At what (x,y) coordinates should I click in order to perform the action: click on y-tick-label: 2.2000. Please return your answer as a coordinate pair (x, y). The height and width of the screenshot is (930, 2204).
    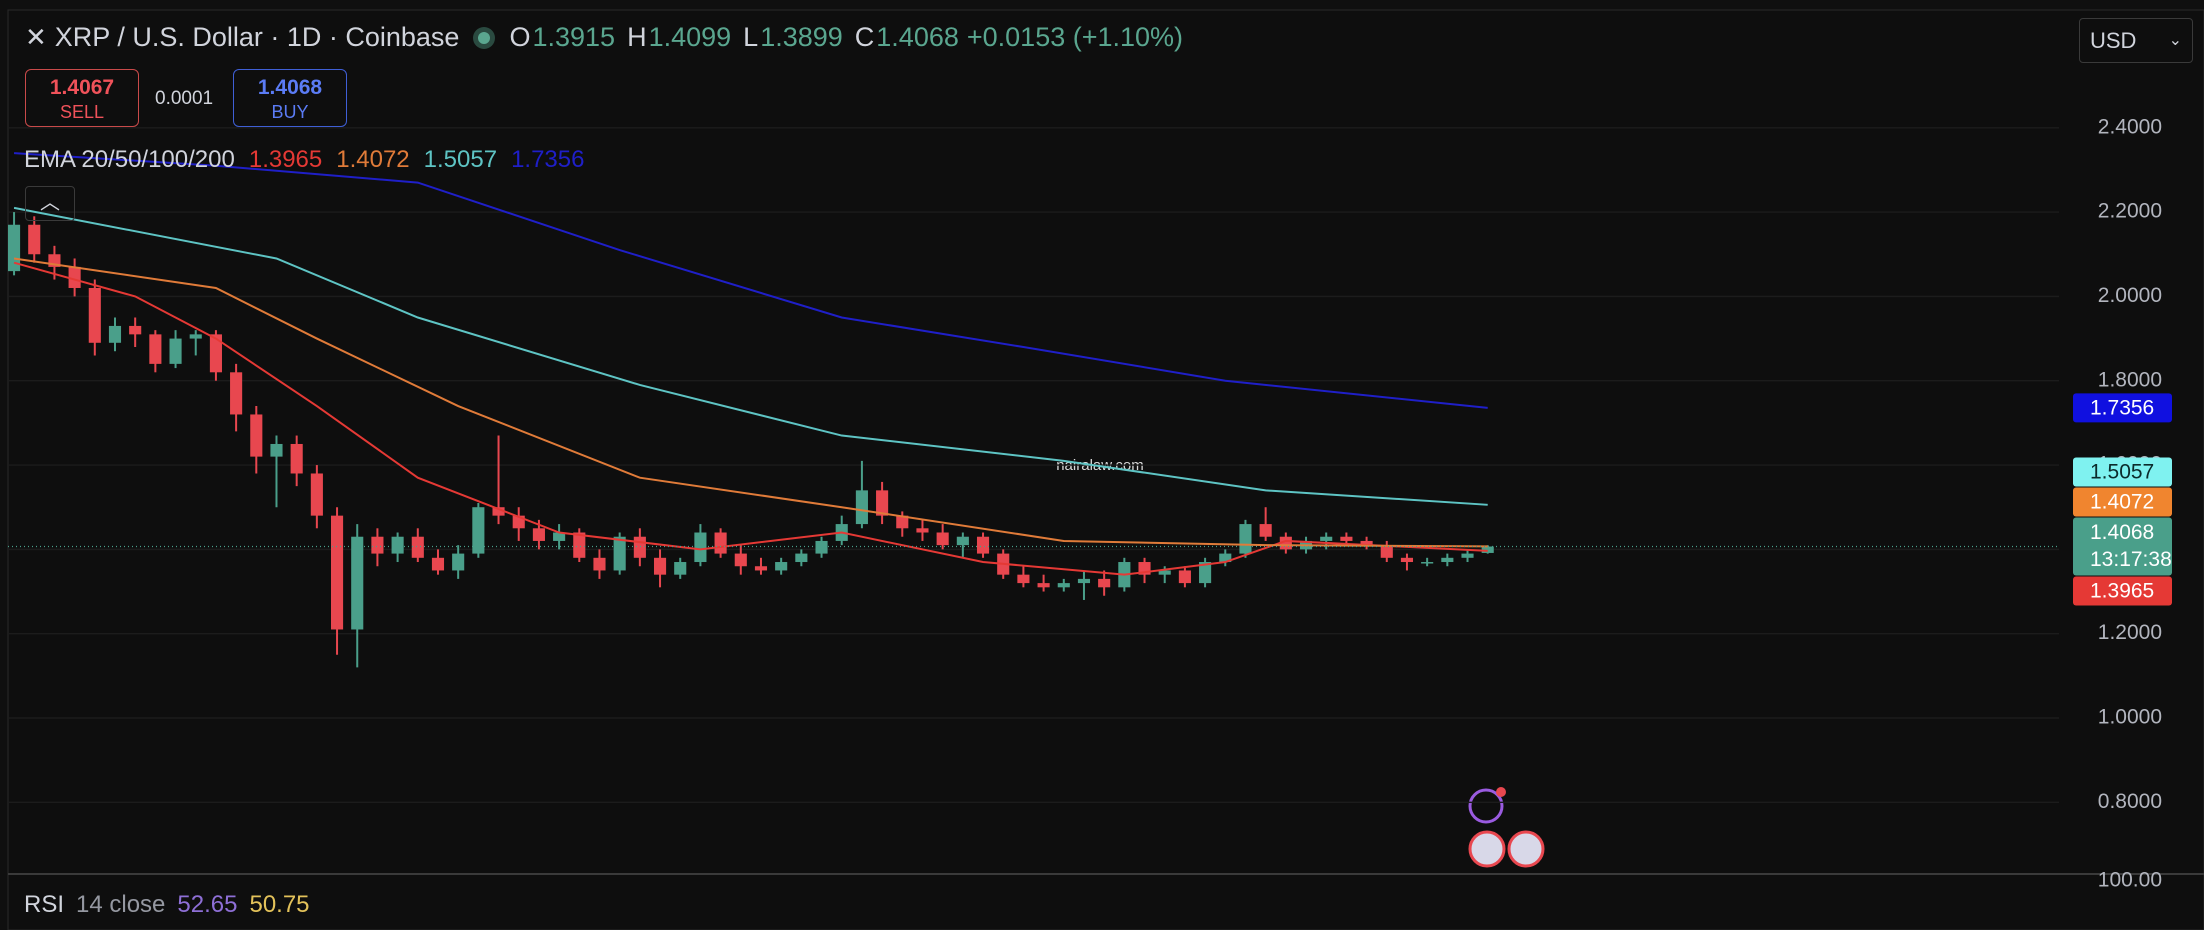
    Looking at the image, I should click on (2130, 211).